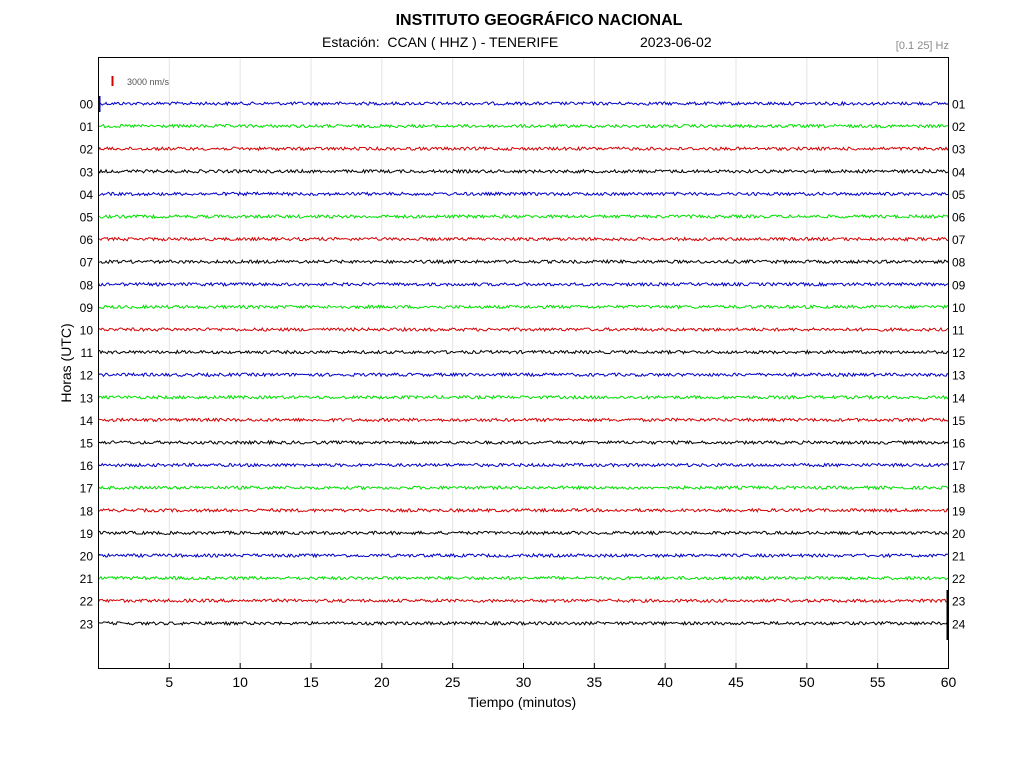 This screenshot has height=768, width=1025. Describe the element at coordinates (959, 557) in the screenshot. I see `hour-label-right: 21` at that location.